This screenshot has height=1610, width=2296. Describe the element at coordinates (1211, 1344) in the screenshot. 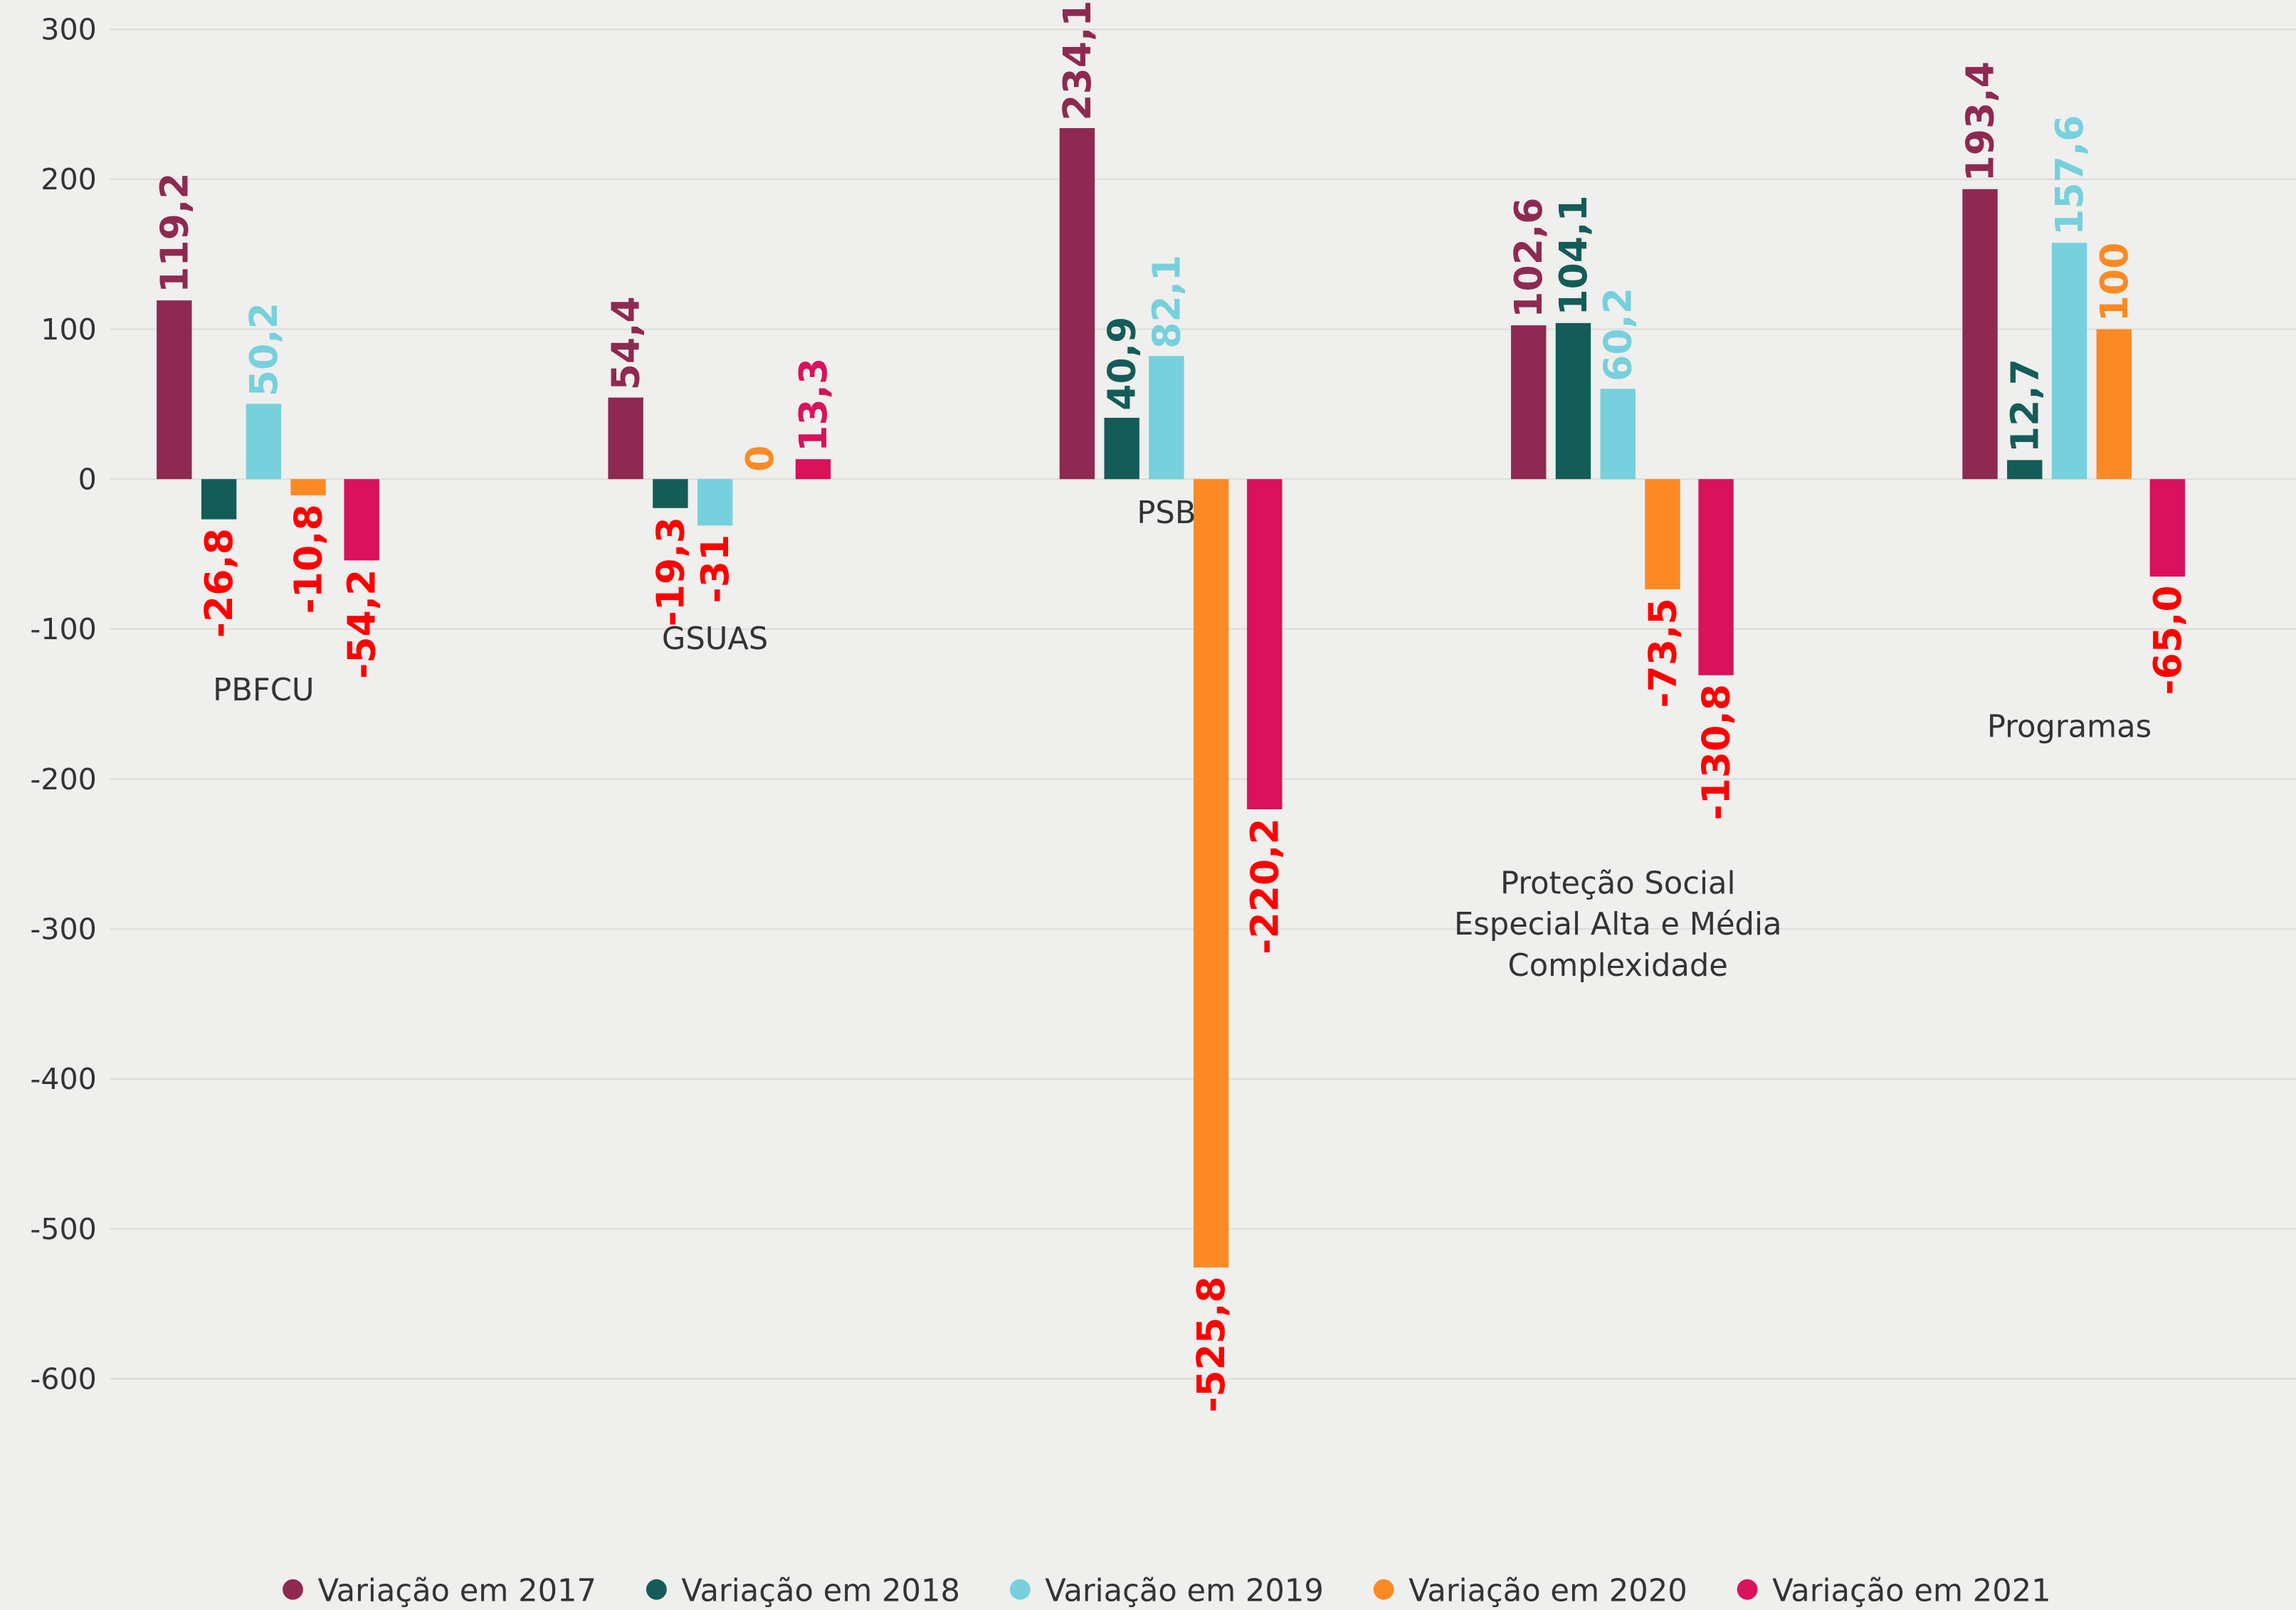

I see `value-label: -525,8` at that location.